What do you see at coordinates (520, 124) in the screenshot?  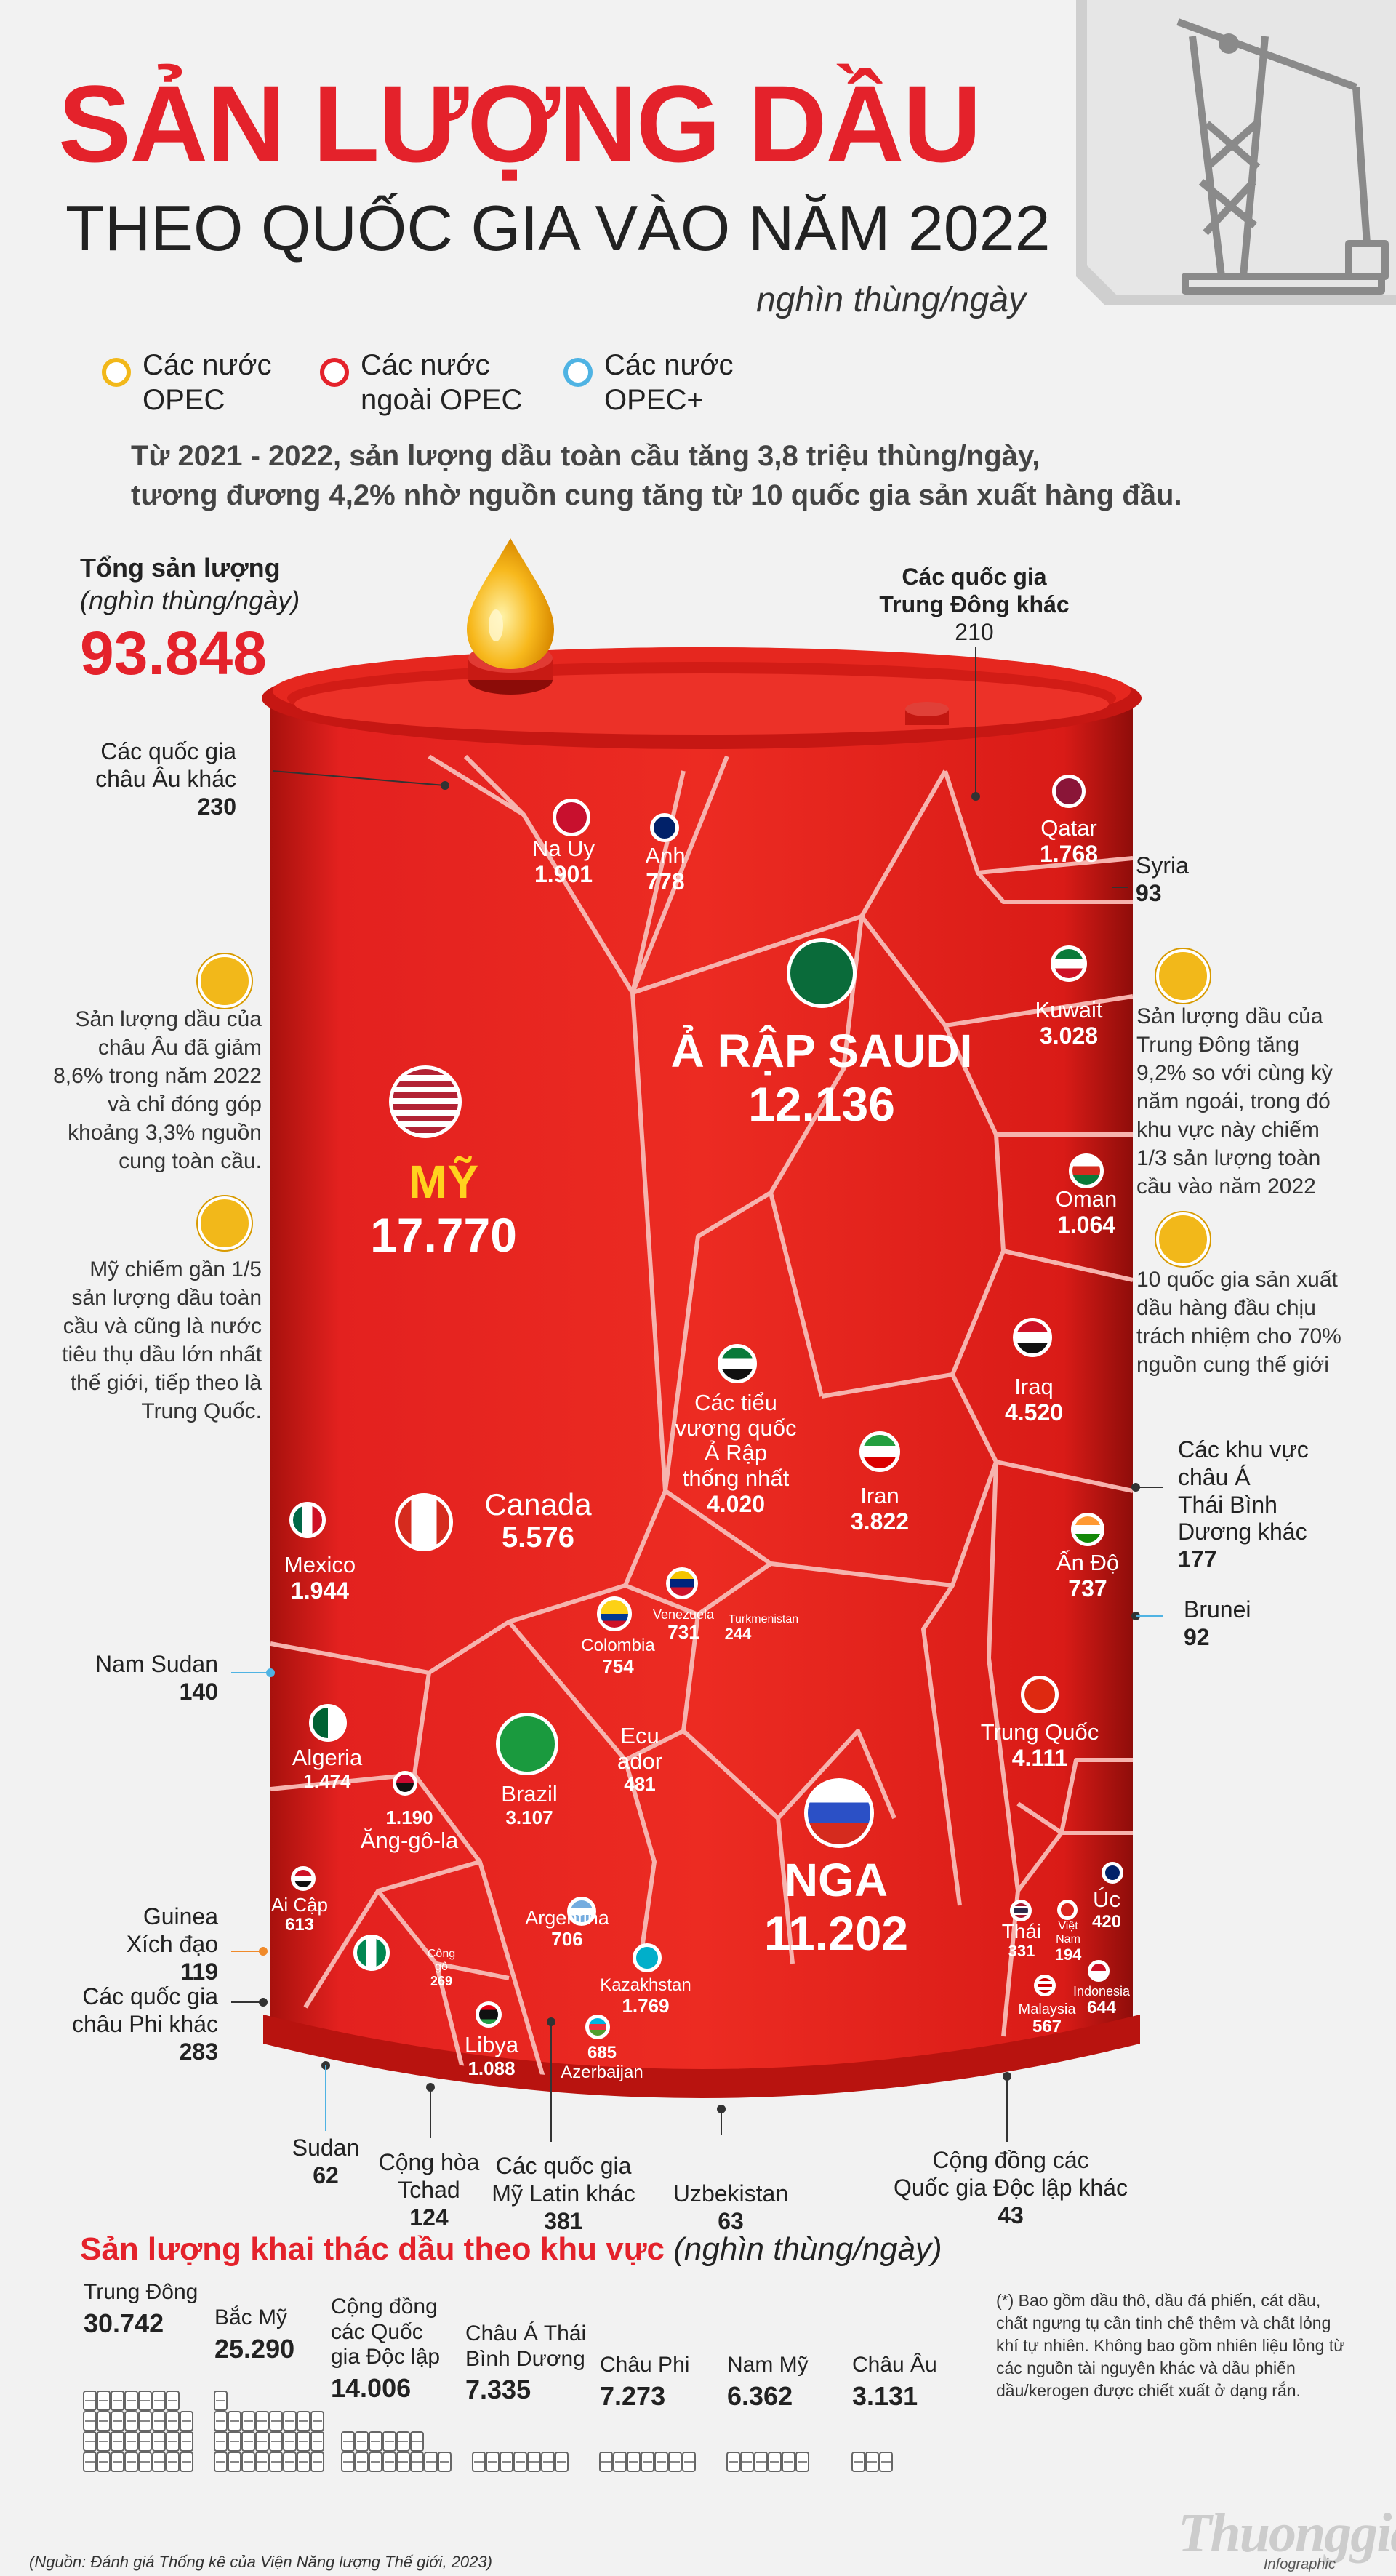 I see `page-title: SẢN LƯỢNG DẦU` at bounding box center [520, 124].